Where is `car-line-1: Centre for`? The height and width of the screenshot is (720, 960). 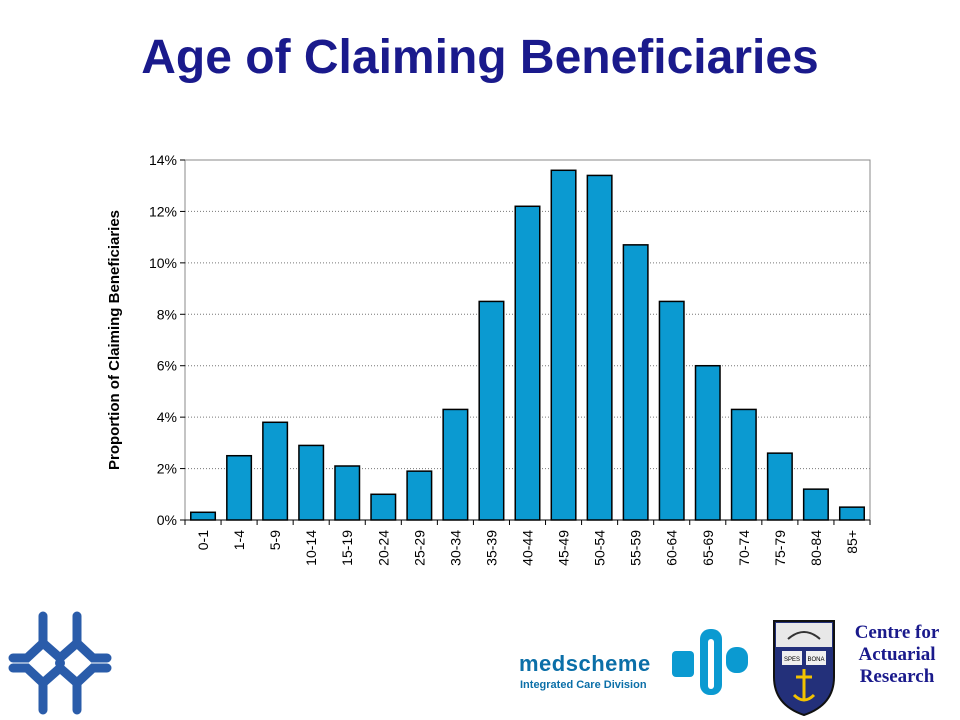 car-line-1: Centre for is located at coordinates (897, 632).